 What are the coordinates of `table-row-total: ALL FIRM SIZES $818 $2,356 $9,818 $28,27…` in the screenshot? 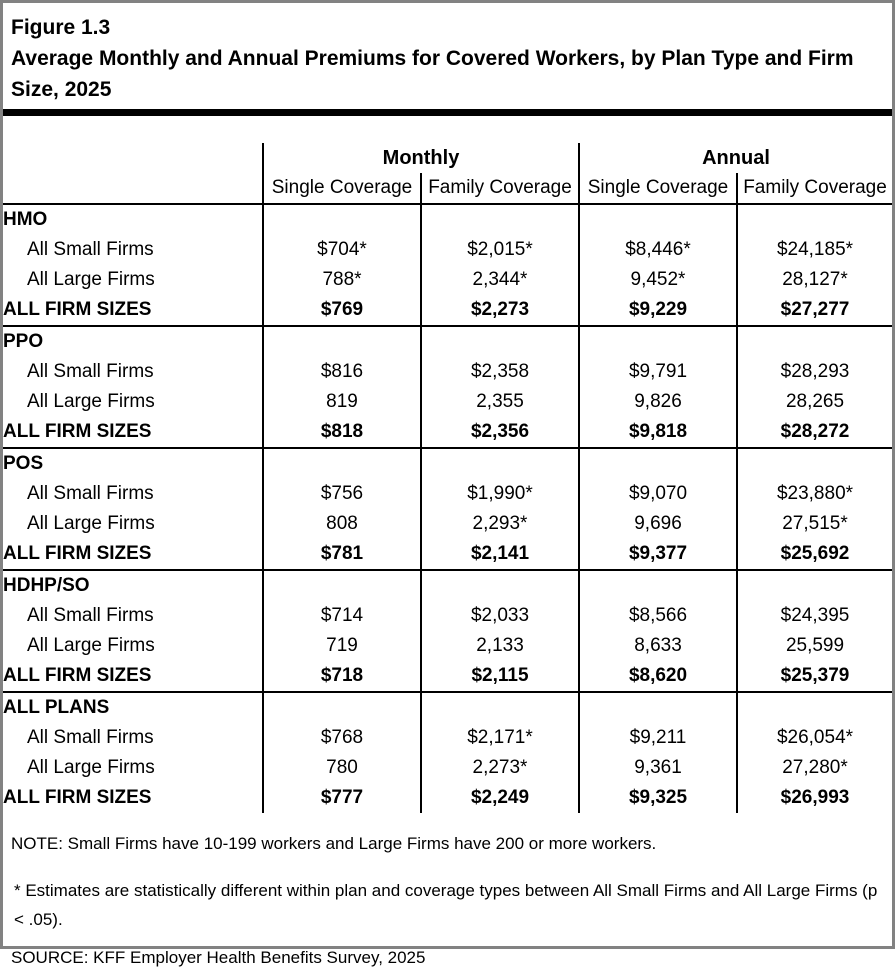 It's located at (447, 432).